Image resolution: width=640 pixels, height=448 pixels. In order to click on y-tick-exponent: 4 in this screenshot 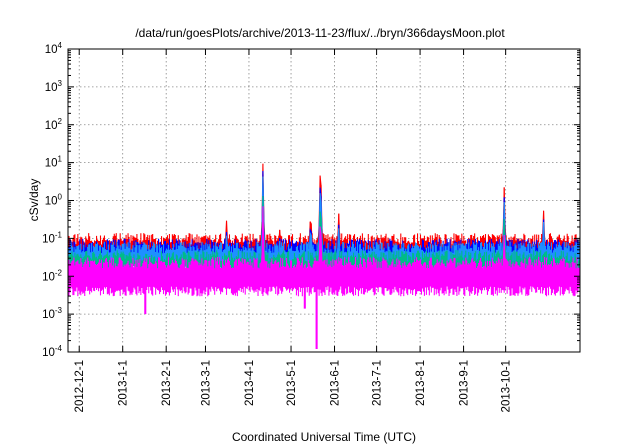, I will do `click(60, 45)`.